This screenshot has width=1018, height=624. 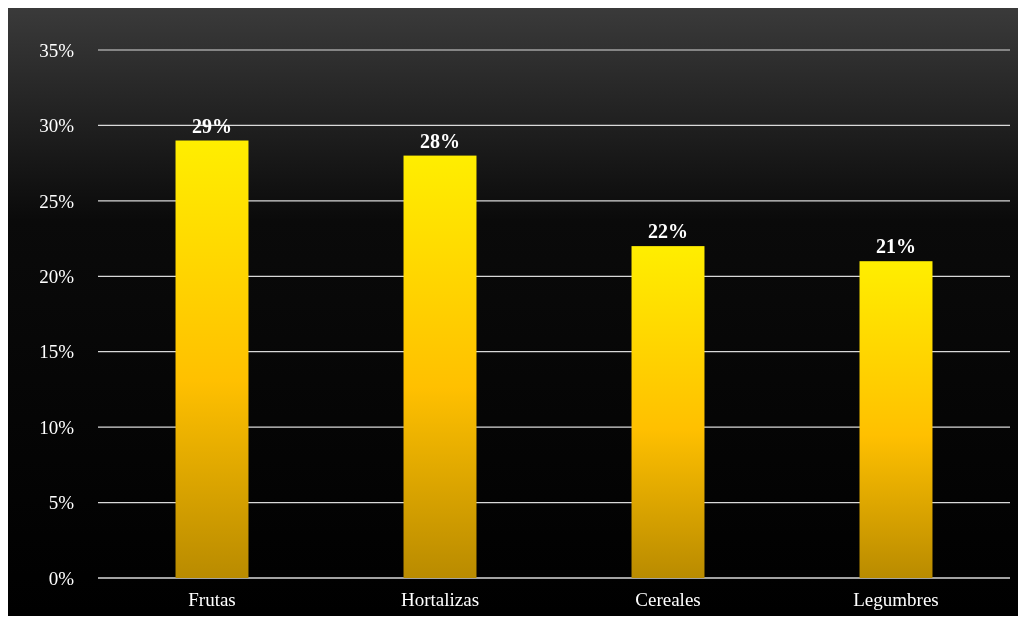 What do you see at coordinates (61, 503) in the screenshot?
I see `y-tick-label: 5%` at bounding box center [61, 503].